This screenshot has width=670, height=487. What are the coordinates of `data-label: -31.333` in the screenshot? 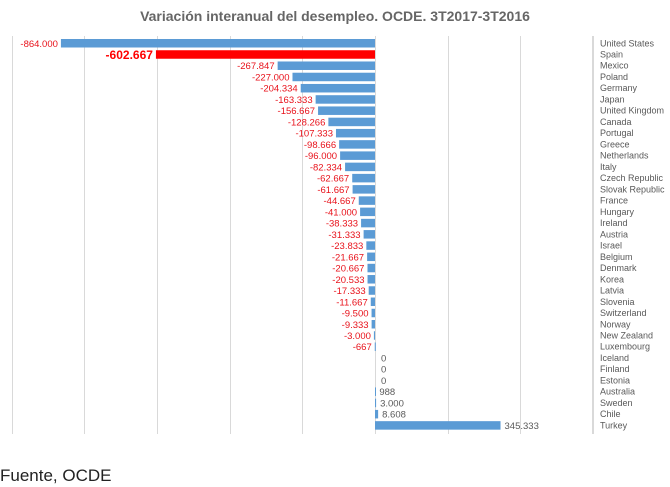 It's located at (344, 235).